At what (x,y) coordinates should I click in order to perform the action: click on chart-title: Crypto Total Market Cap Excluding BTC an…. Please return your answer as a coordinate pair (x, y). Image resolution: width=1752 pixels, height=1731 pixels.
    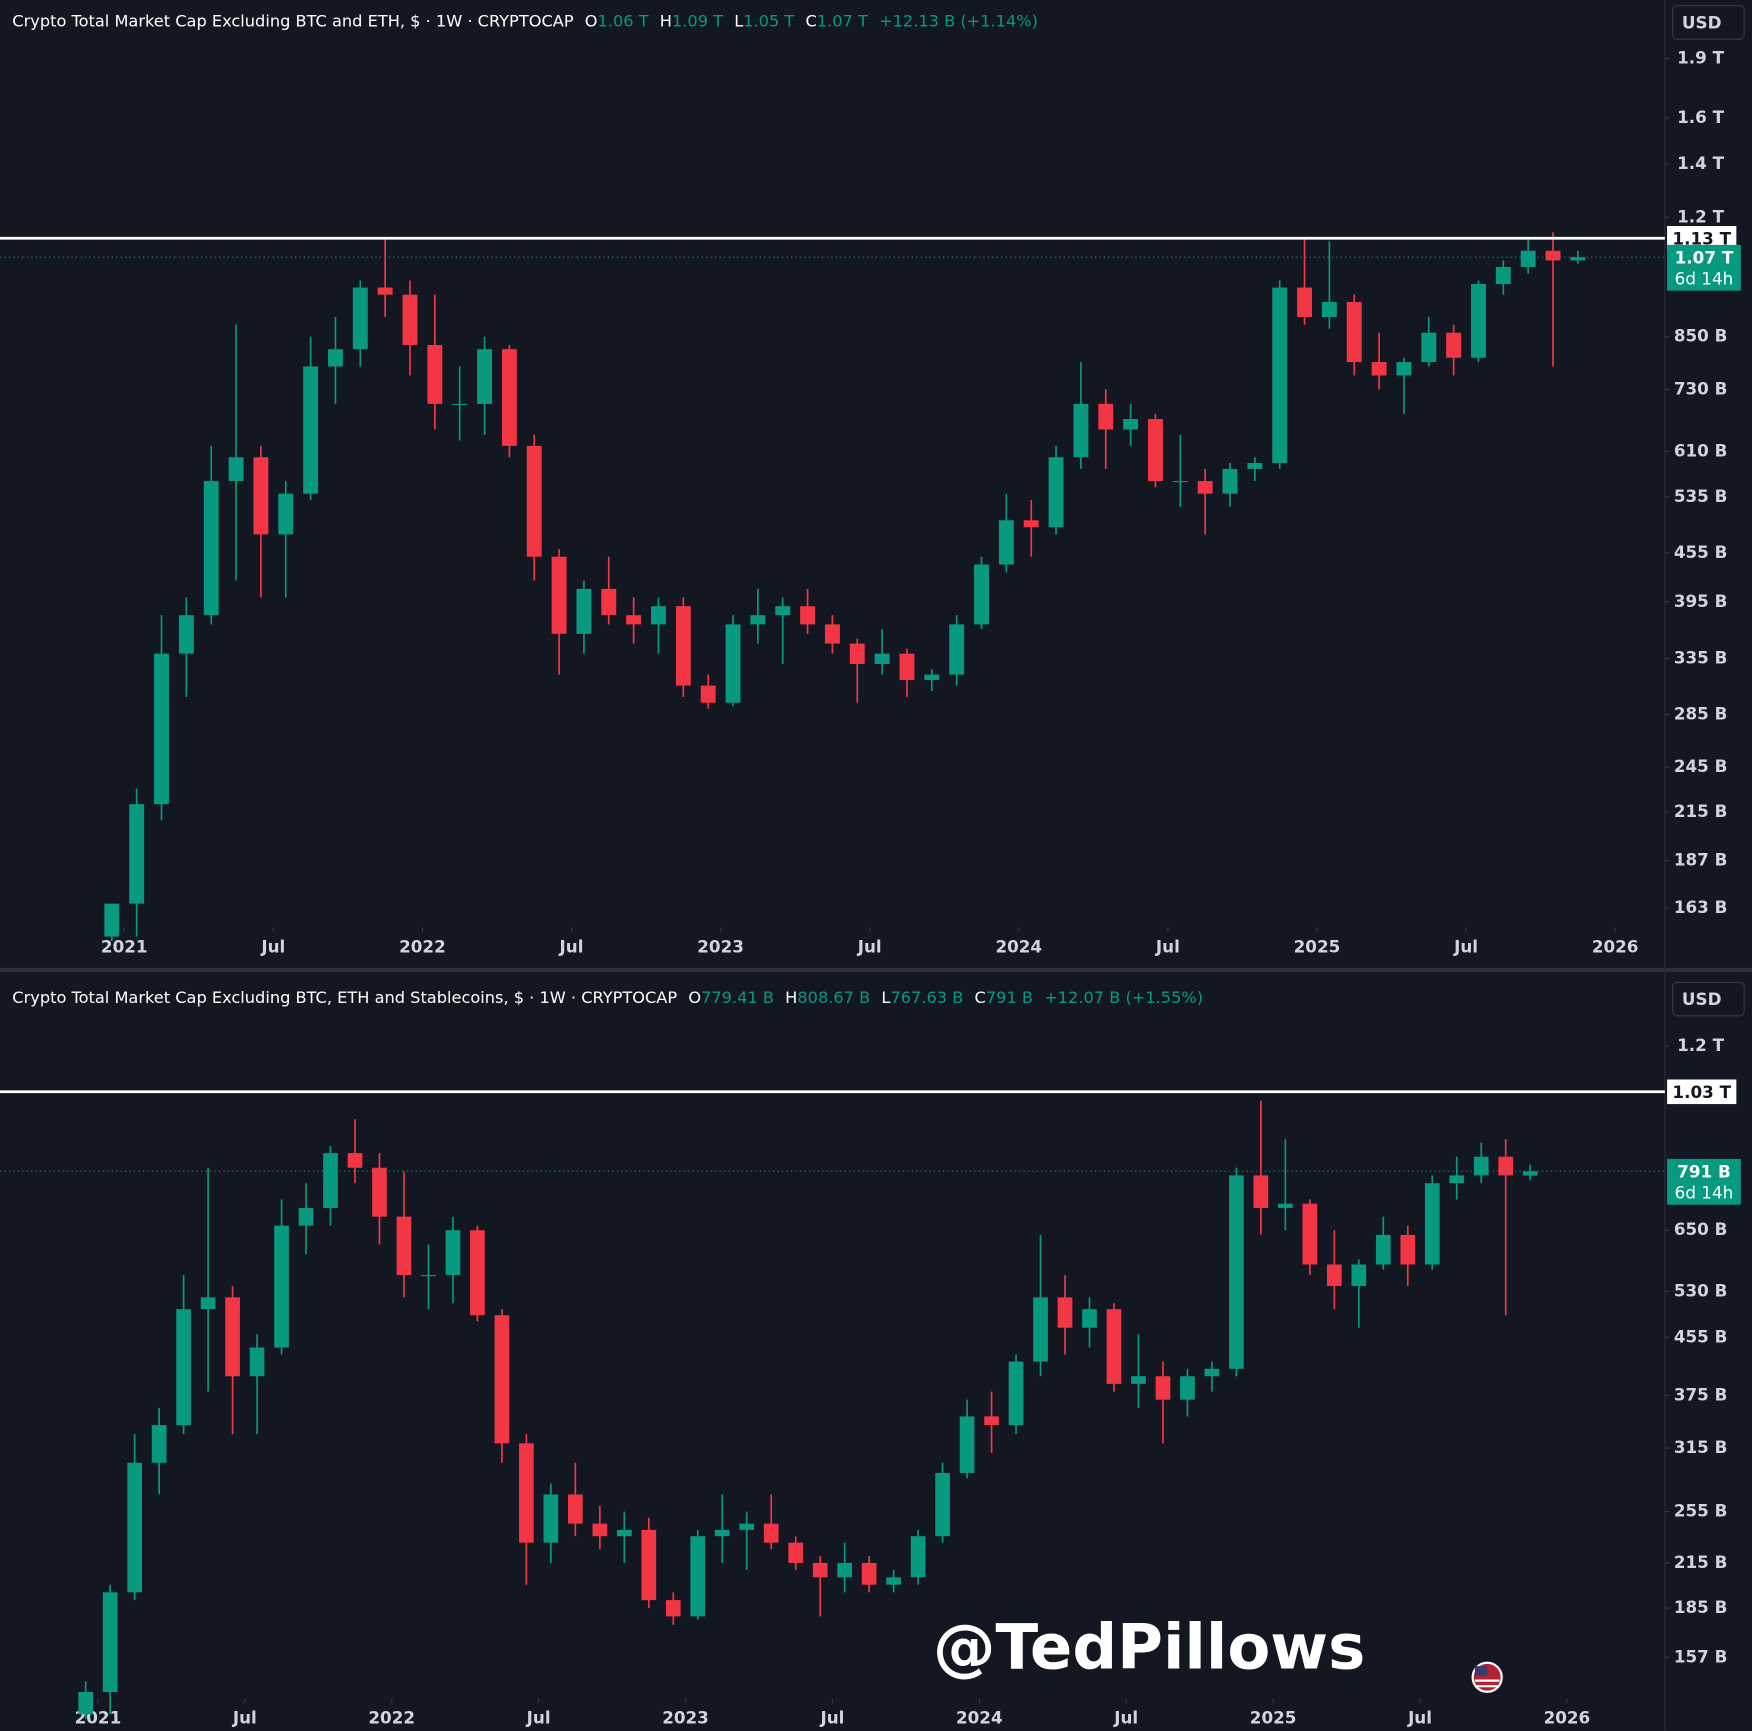
    Looking at the image, I should click on (293, 20).